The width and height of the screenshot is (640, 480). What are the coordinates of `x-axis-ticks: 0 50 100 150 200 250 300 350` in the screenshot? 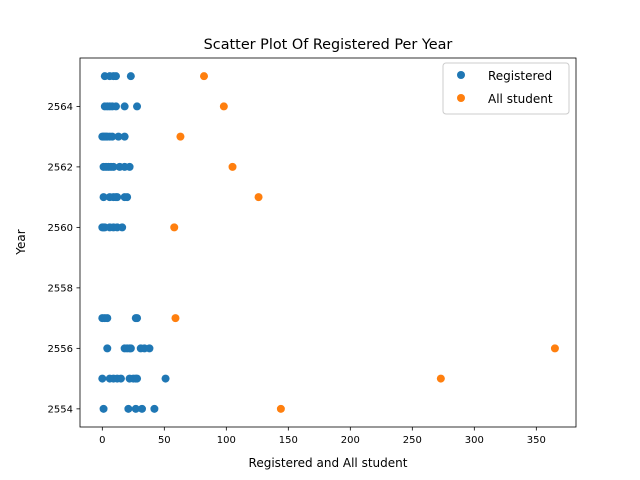 It's located at (322, 436).